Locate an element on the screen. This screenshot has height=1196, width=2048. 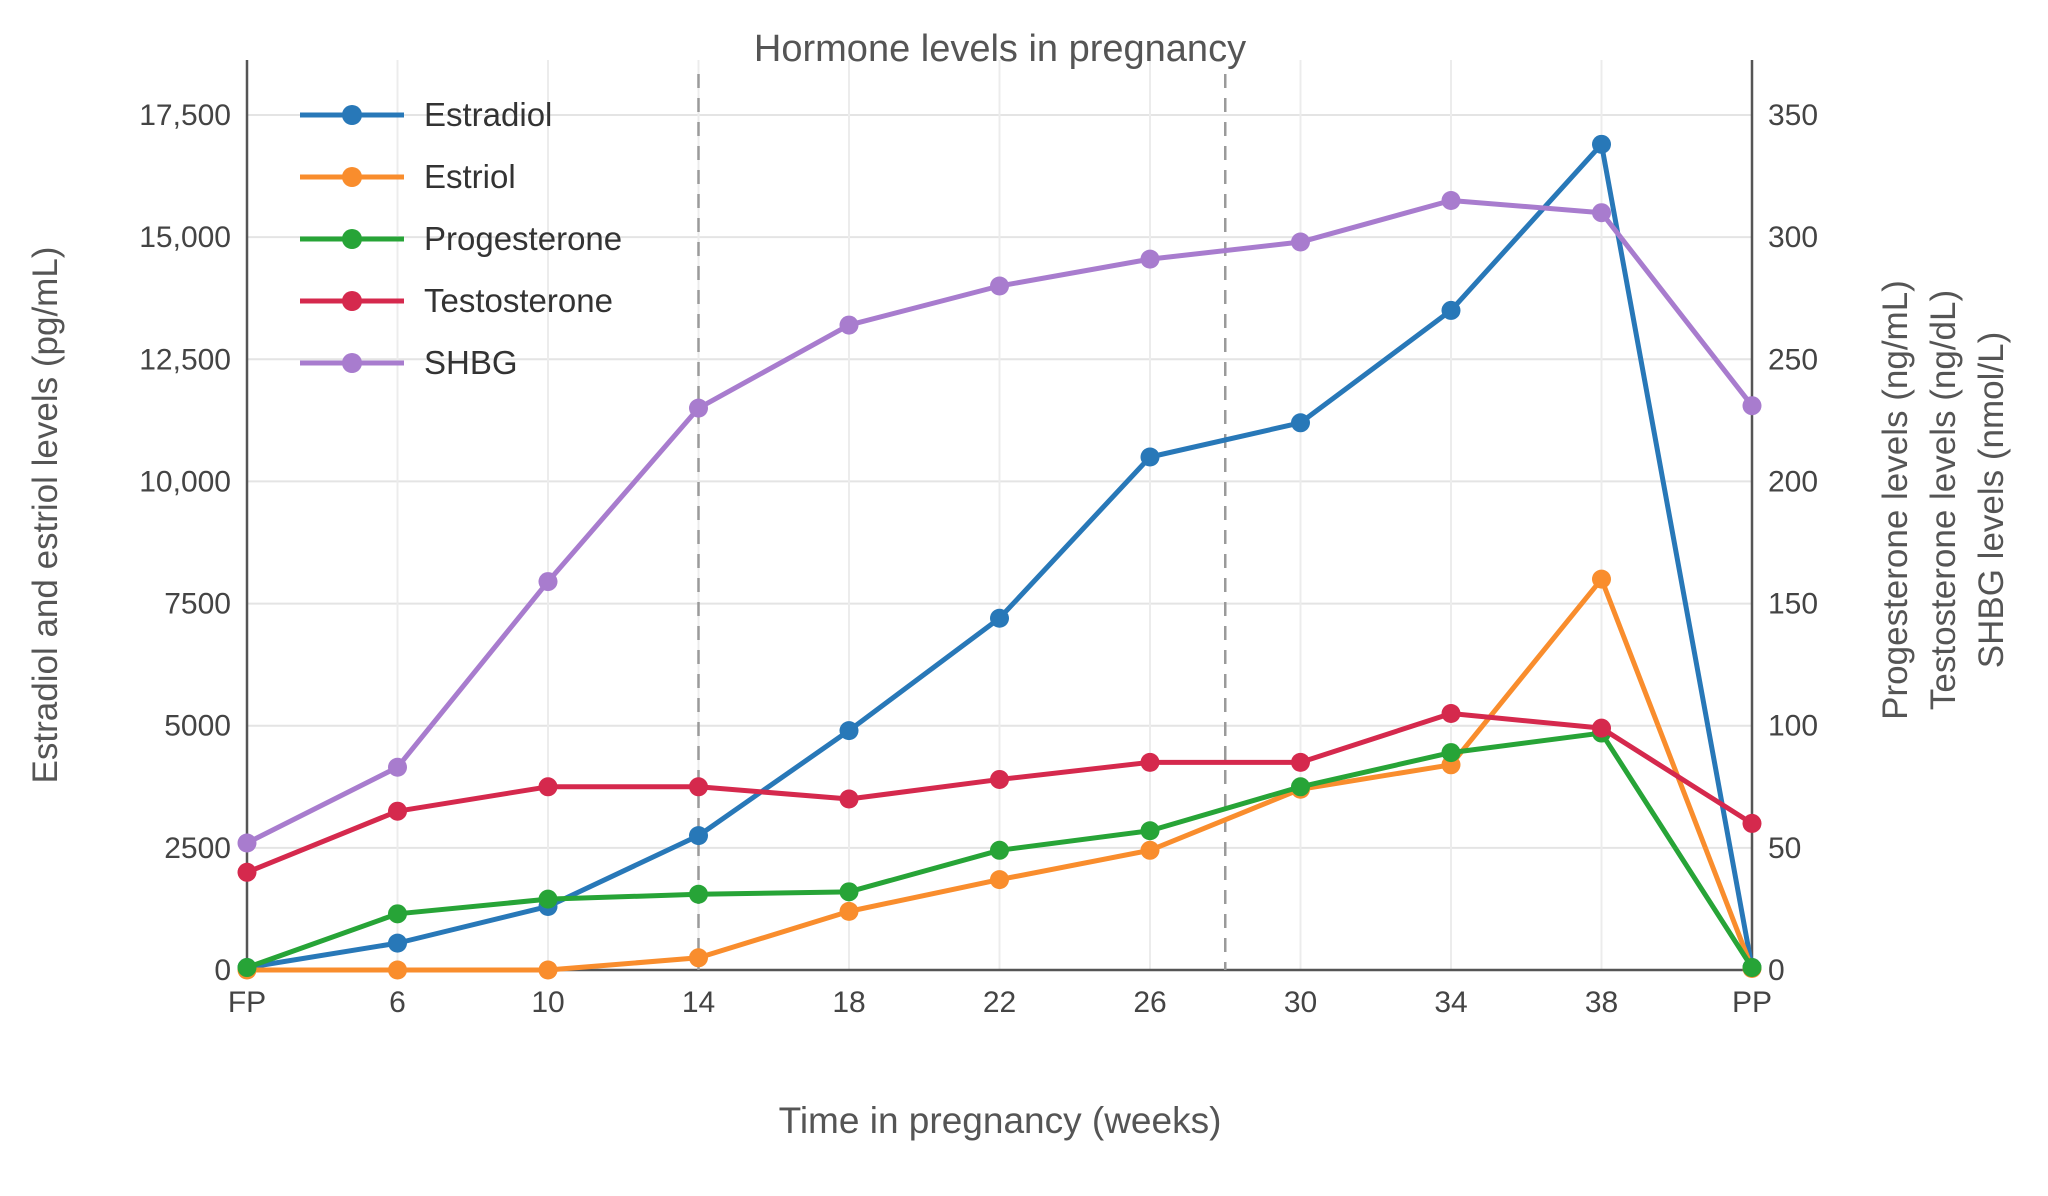
legend-marker-shbg is located at coordinates (352, 363).